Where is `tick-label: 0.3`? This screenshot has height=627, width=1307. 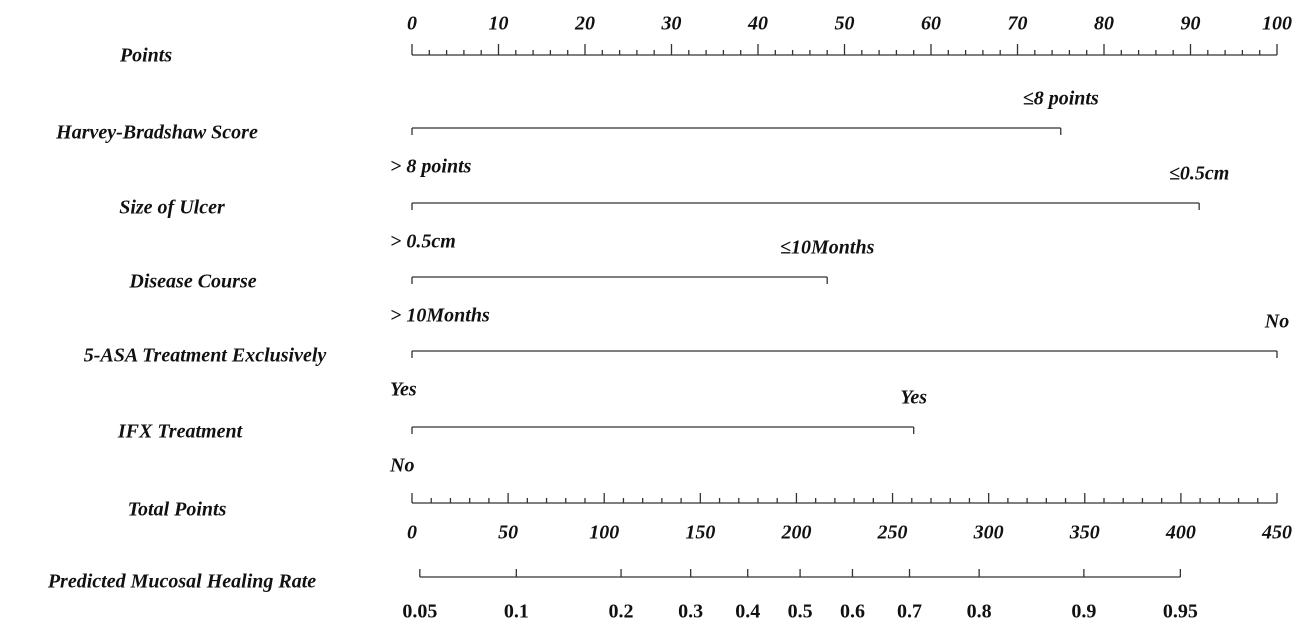 tick-label: 0.3 is located at coordinates (690, 612).